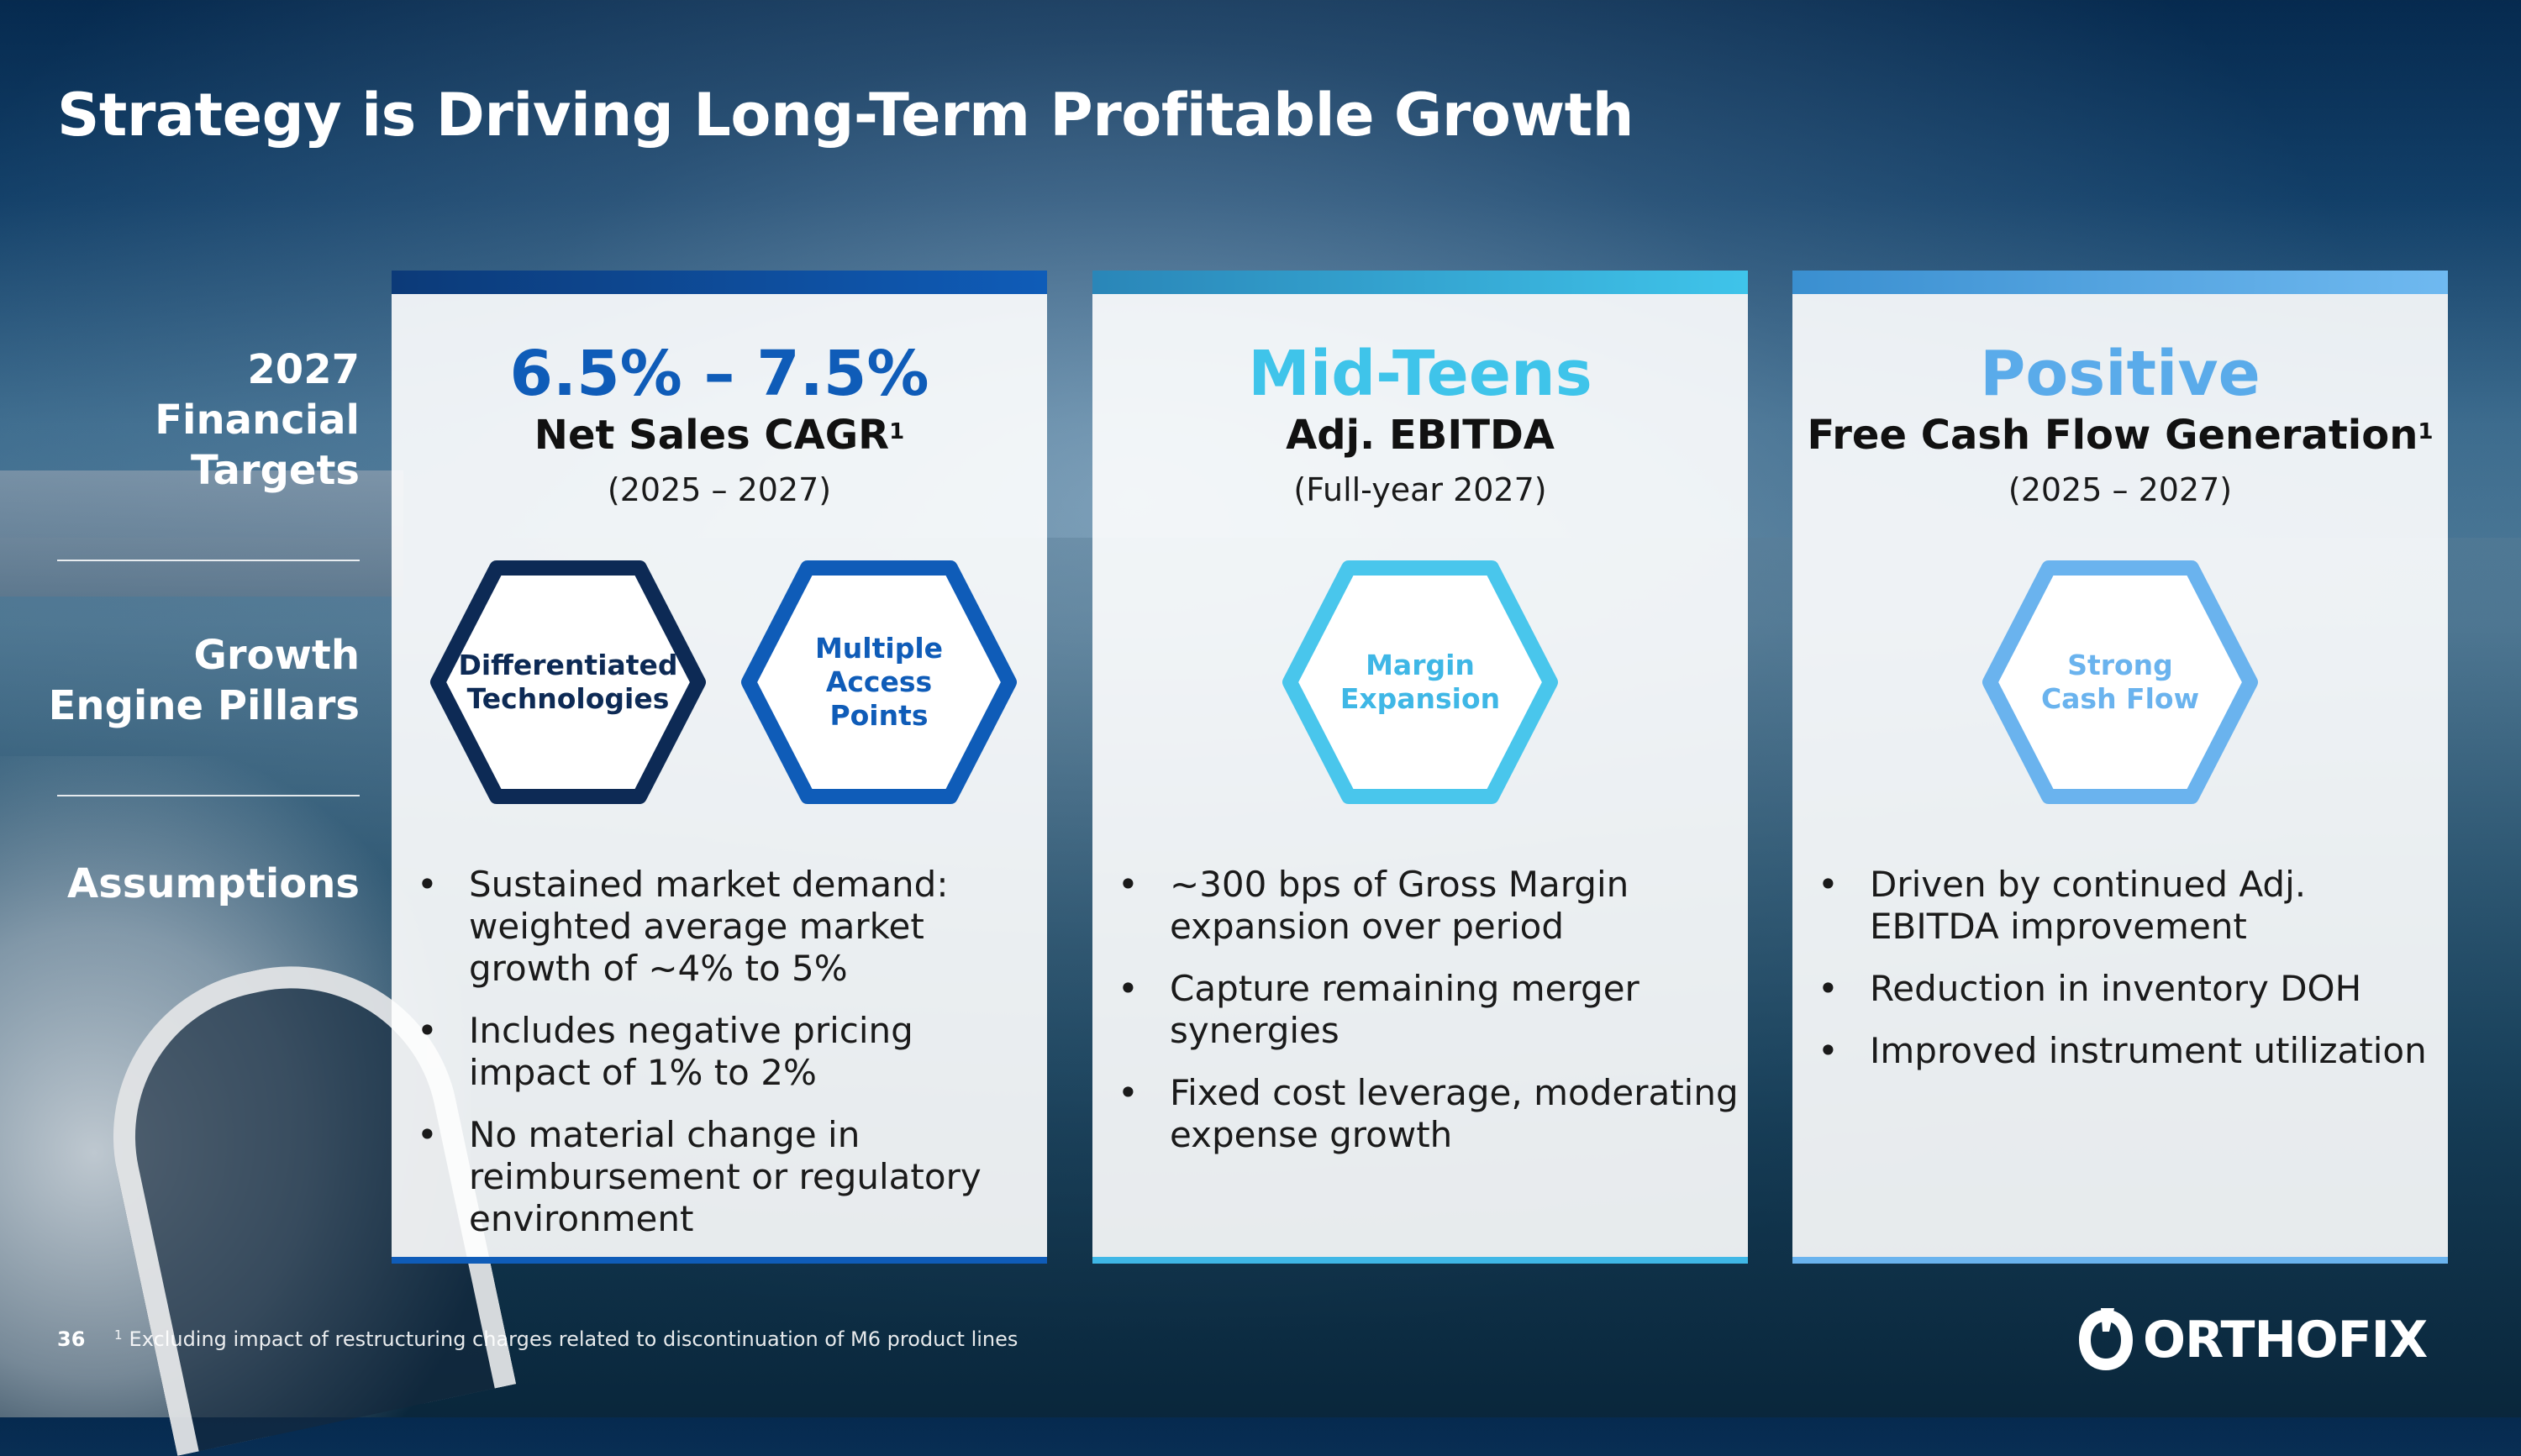 This screenshot has height=1456, width=2521. What do you see at coordinates (214, 883) in the screenshot?
I see `row-label-line: Assumptions` at bounding box center [214, 883].